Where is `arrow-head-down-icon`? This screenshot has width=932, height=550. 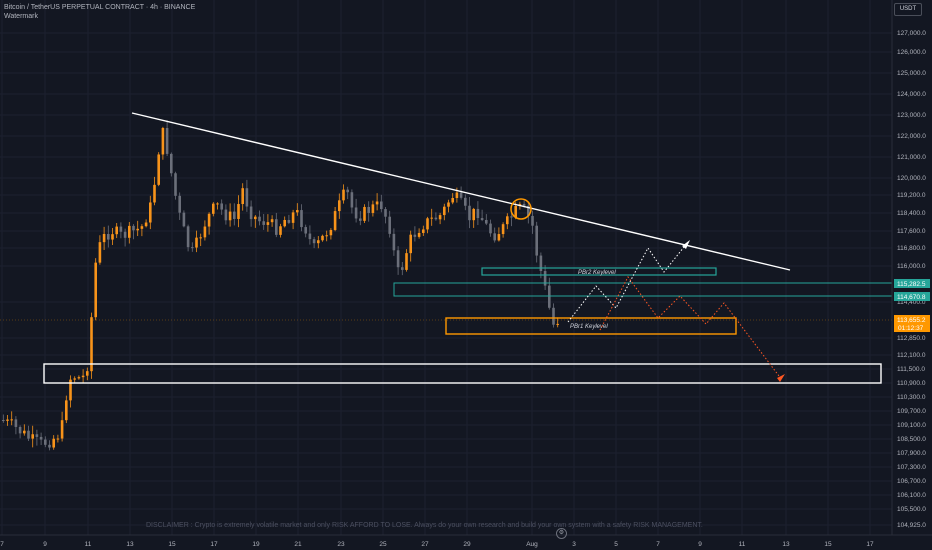 arrow-head-down-icon is located at coordinates (781, 378).